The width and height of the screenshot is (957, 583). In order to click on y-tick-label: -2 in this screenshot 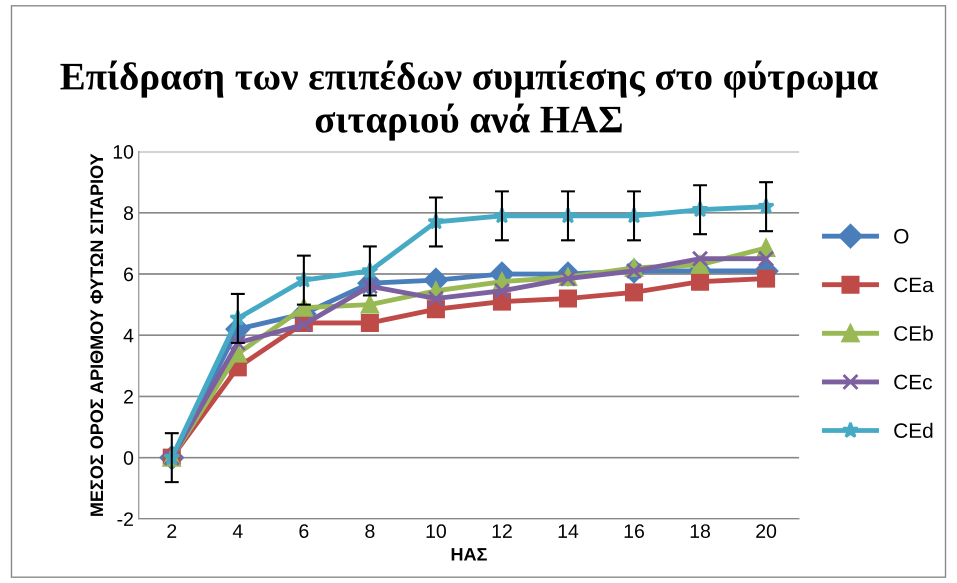, I will do `click(125, 519)`.